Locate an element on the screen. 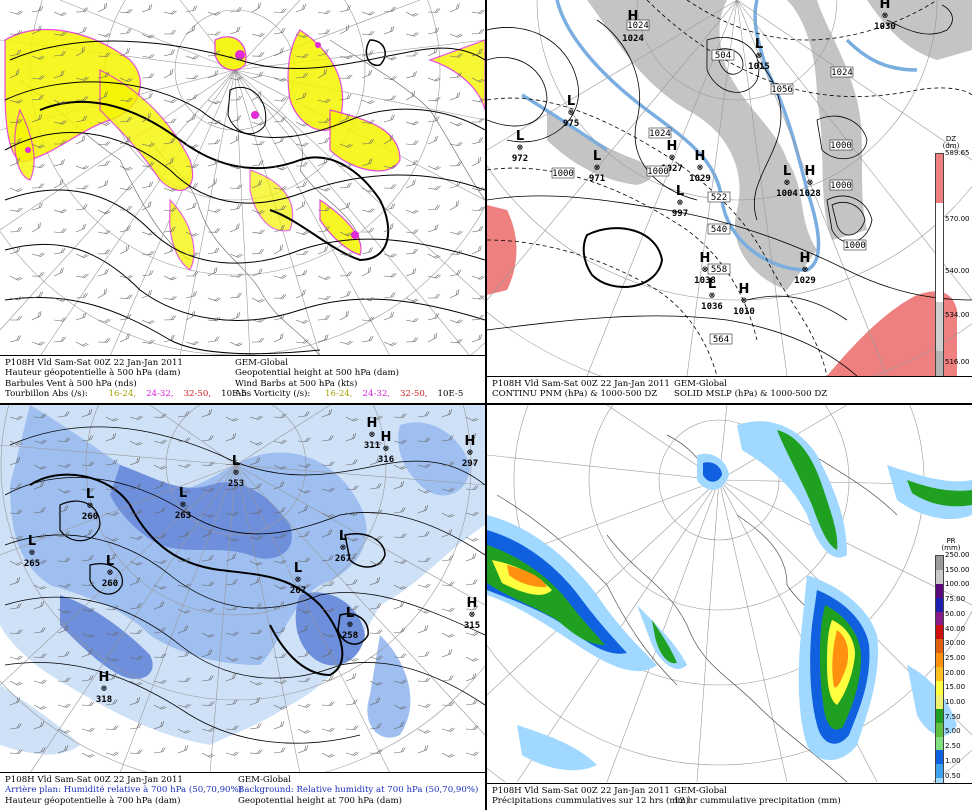 The width and height of the screenshot is (972, 810). legend-tick: 516.00 is located at coordinates (957, 362).